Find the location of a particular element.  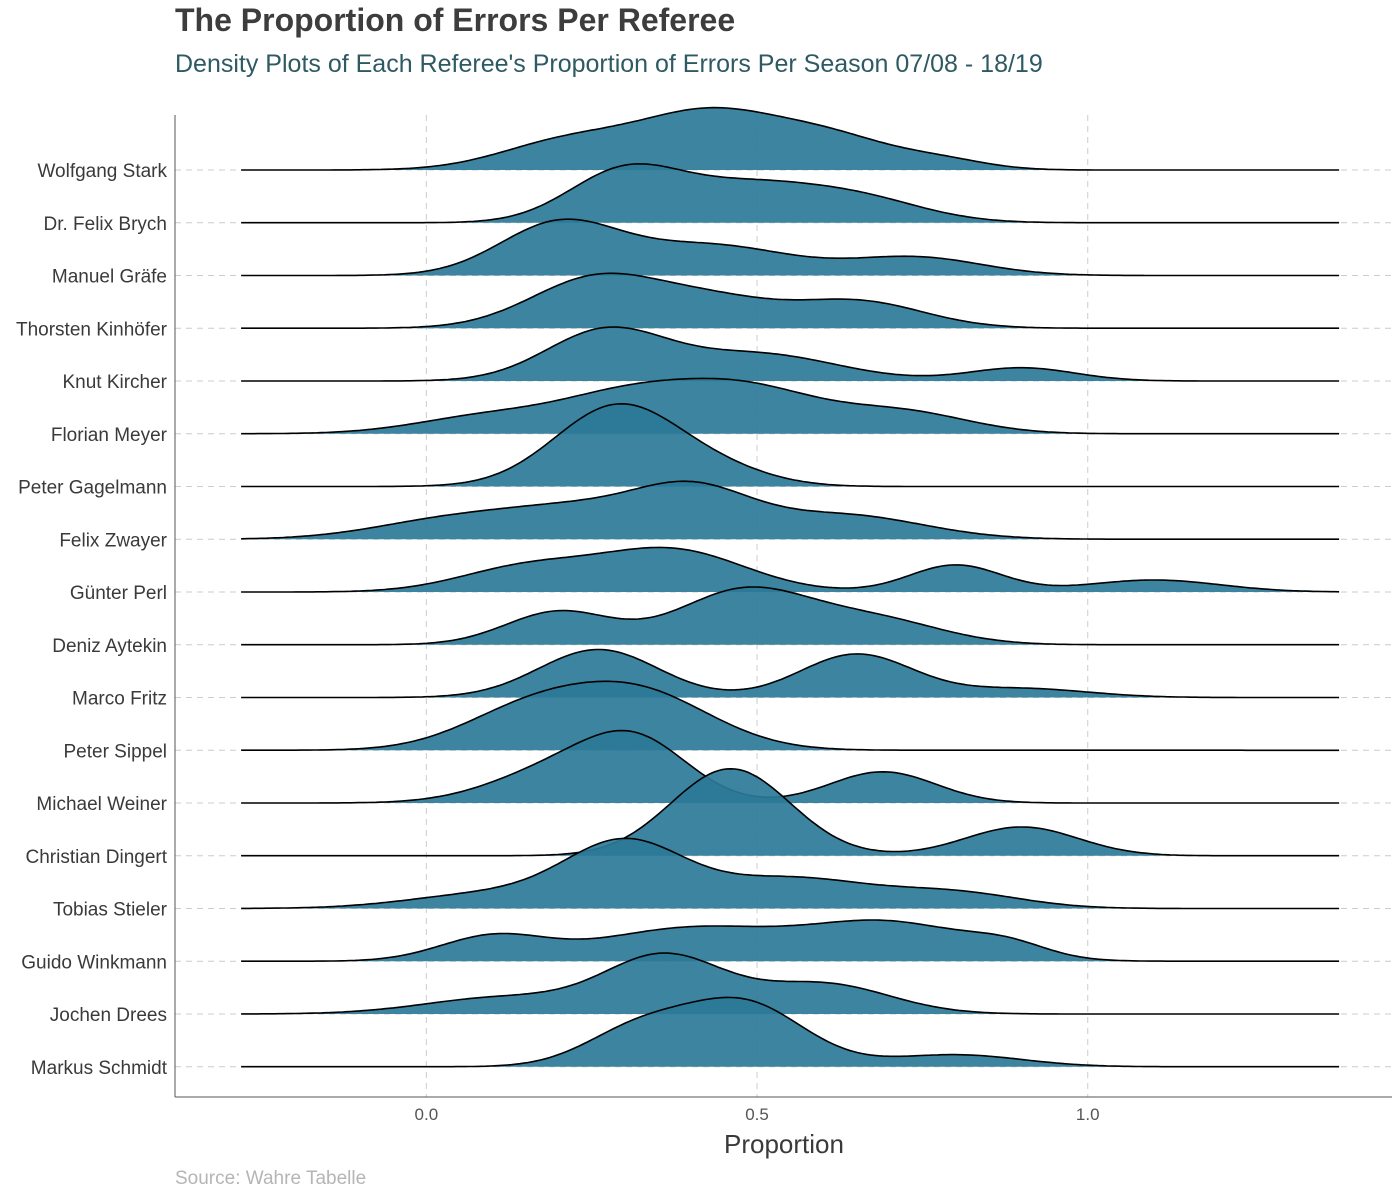

y-tick-label: Peter Sippel is located at coordinates (115, 751).